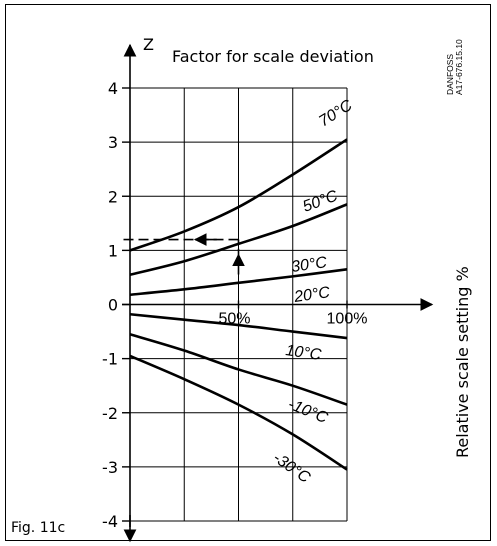  I want to click on chart-annotation, so click(183, 254).